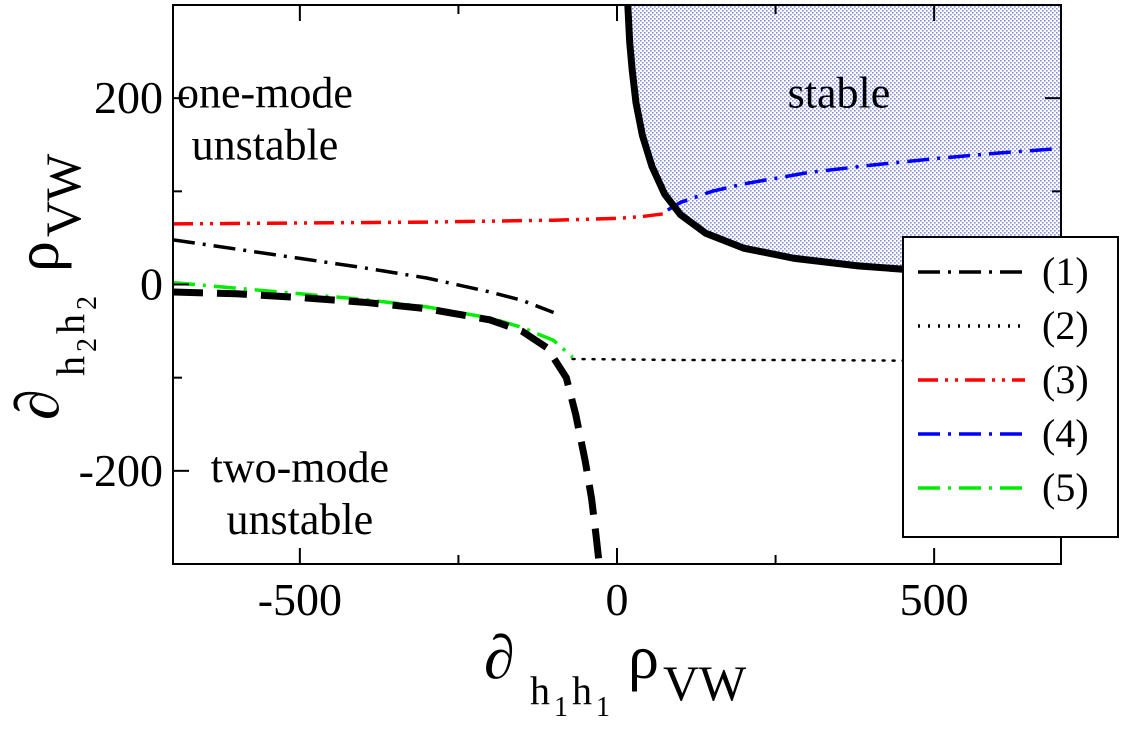  I want to click on x-axis-label-tail-sub: VW, so click(705, 683).